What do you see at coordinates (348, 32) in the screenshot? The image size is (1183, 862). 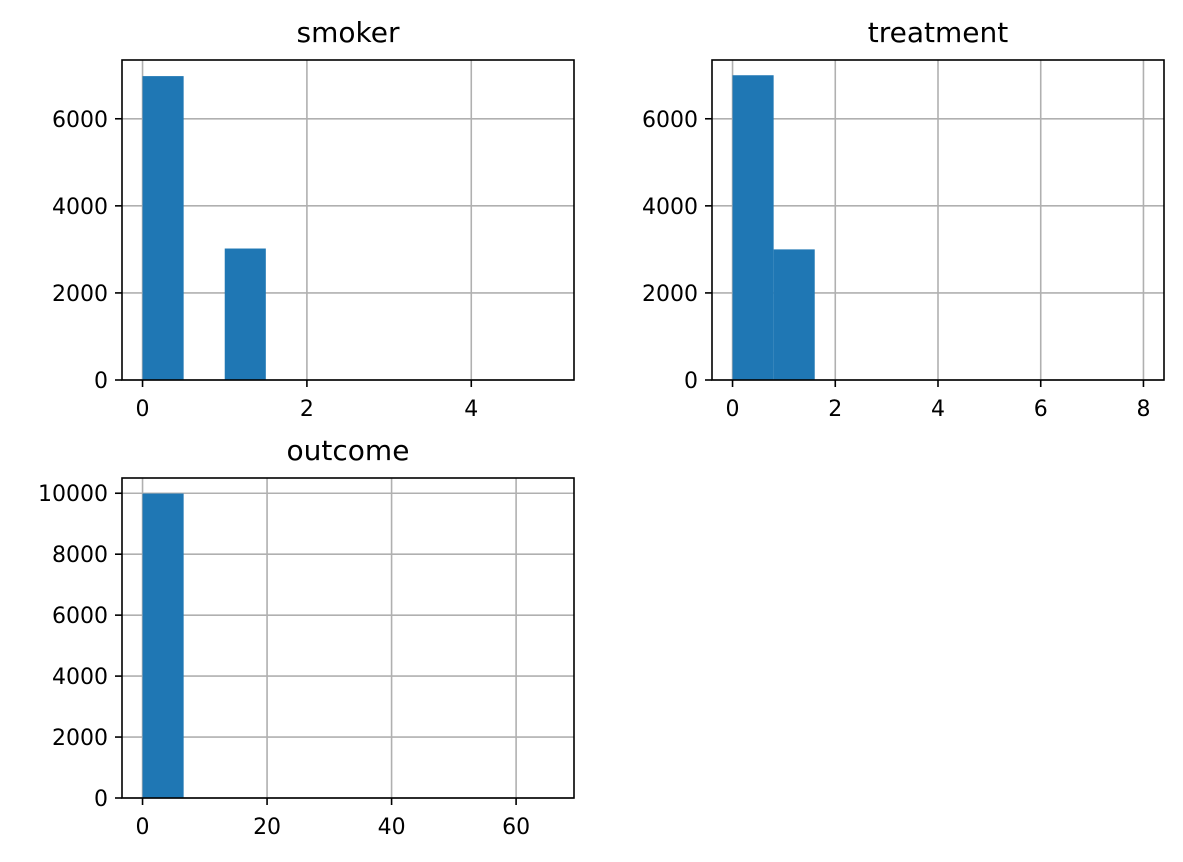 I see `subplot-title: smoker` at bounding box center [348, 32].